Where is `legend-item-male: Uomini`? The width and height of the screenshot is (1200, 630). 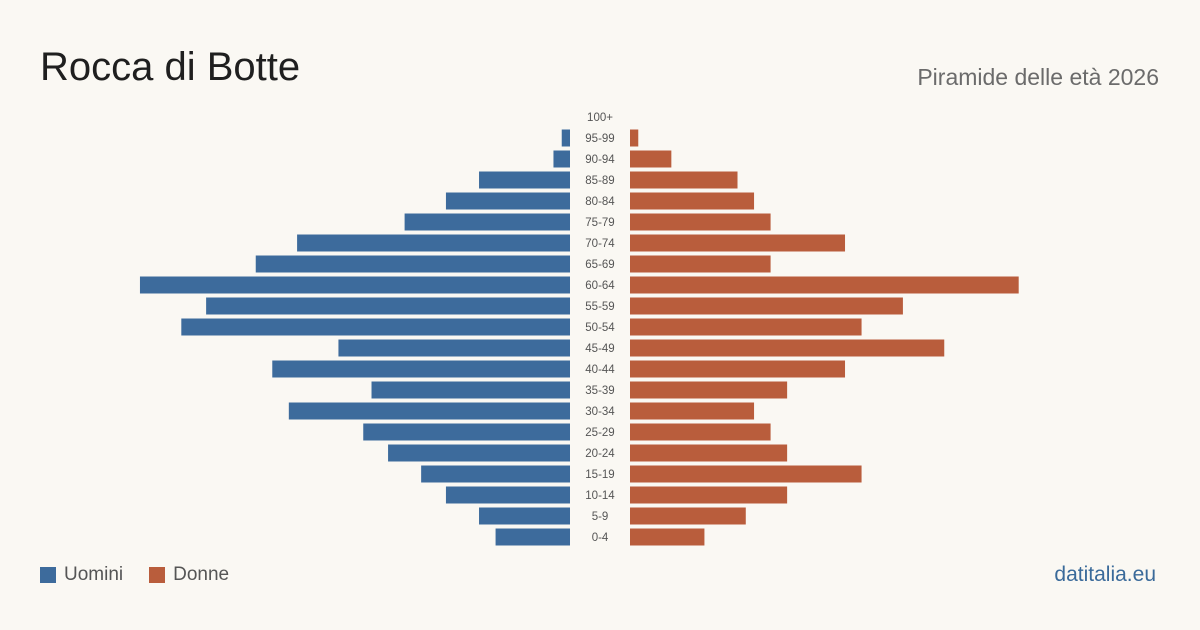 legend-item-male: Uomini is located at coordinates (81, 575).